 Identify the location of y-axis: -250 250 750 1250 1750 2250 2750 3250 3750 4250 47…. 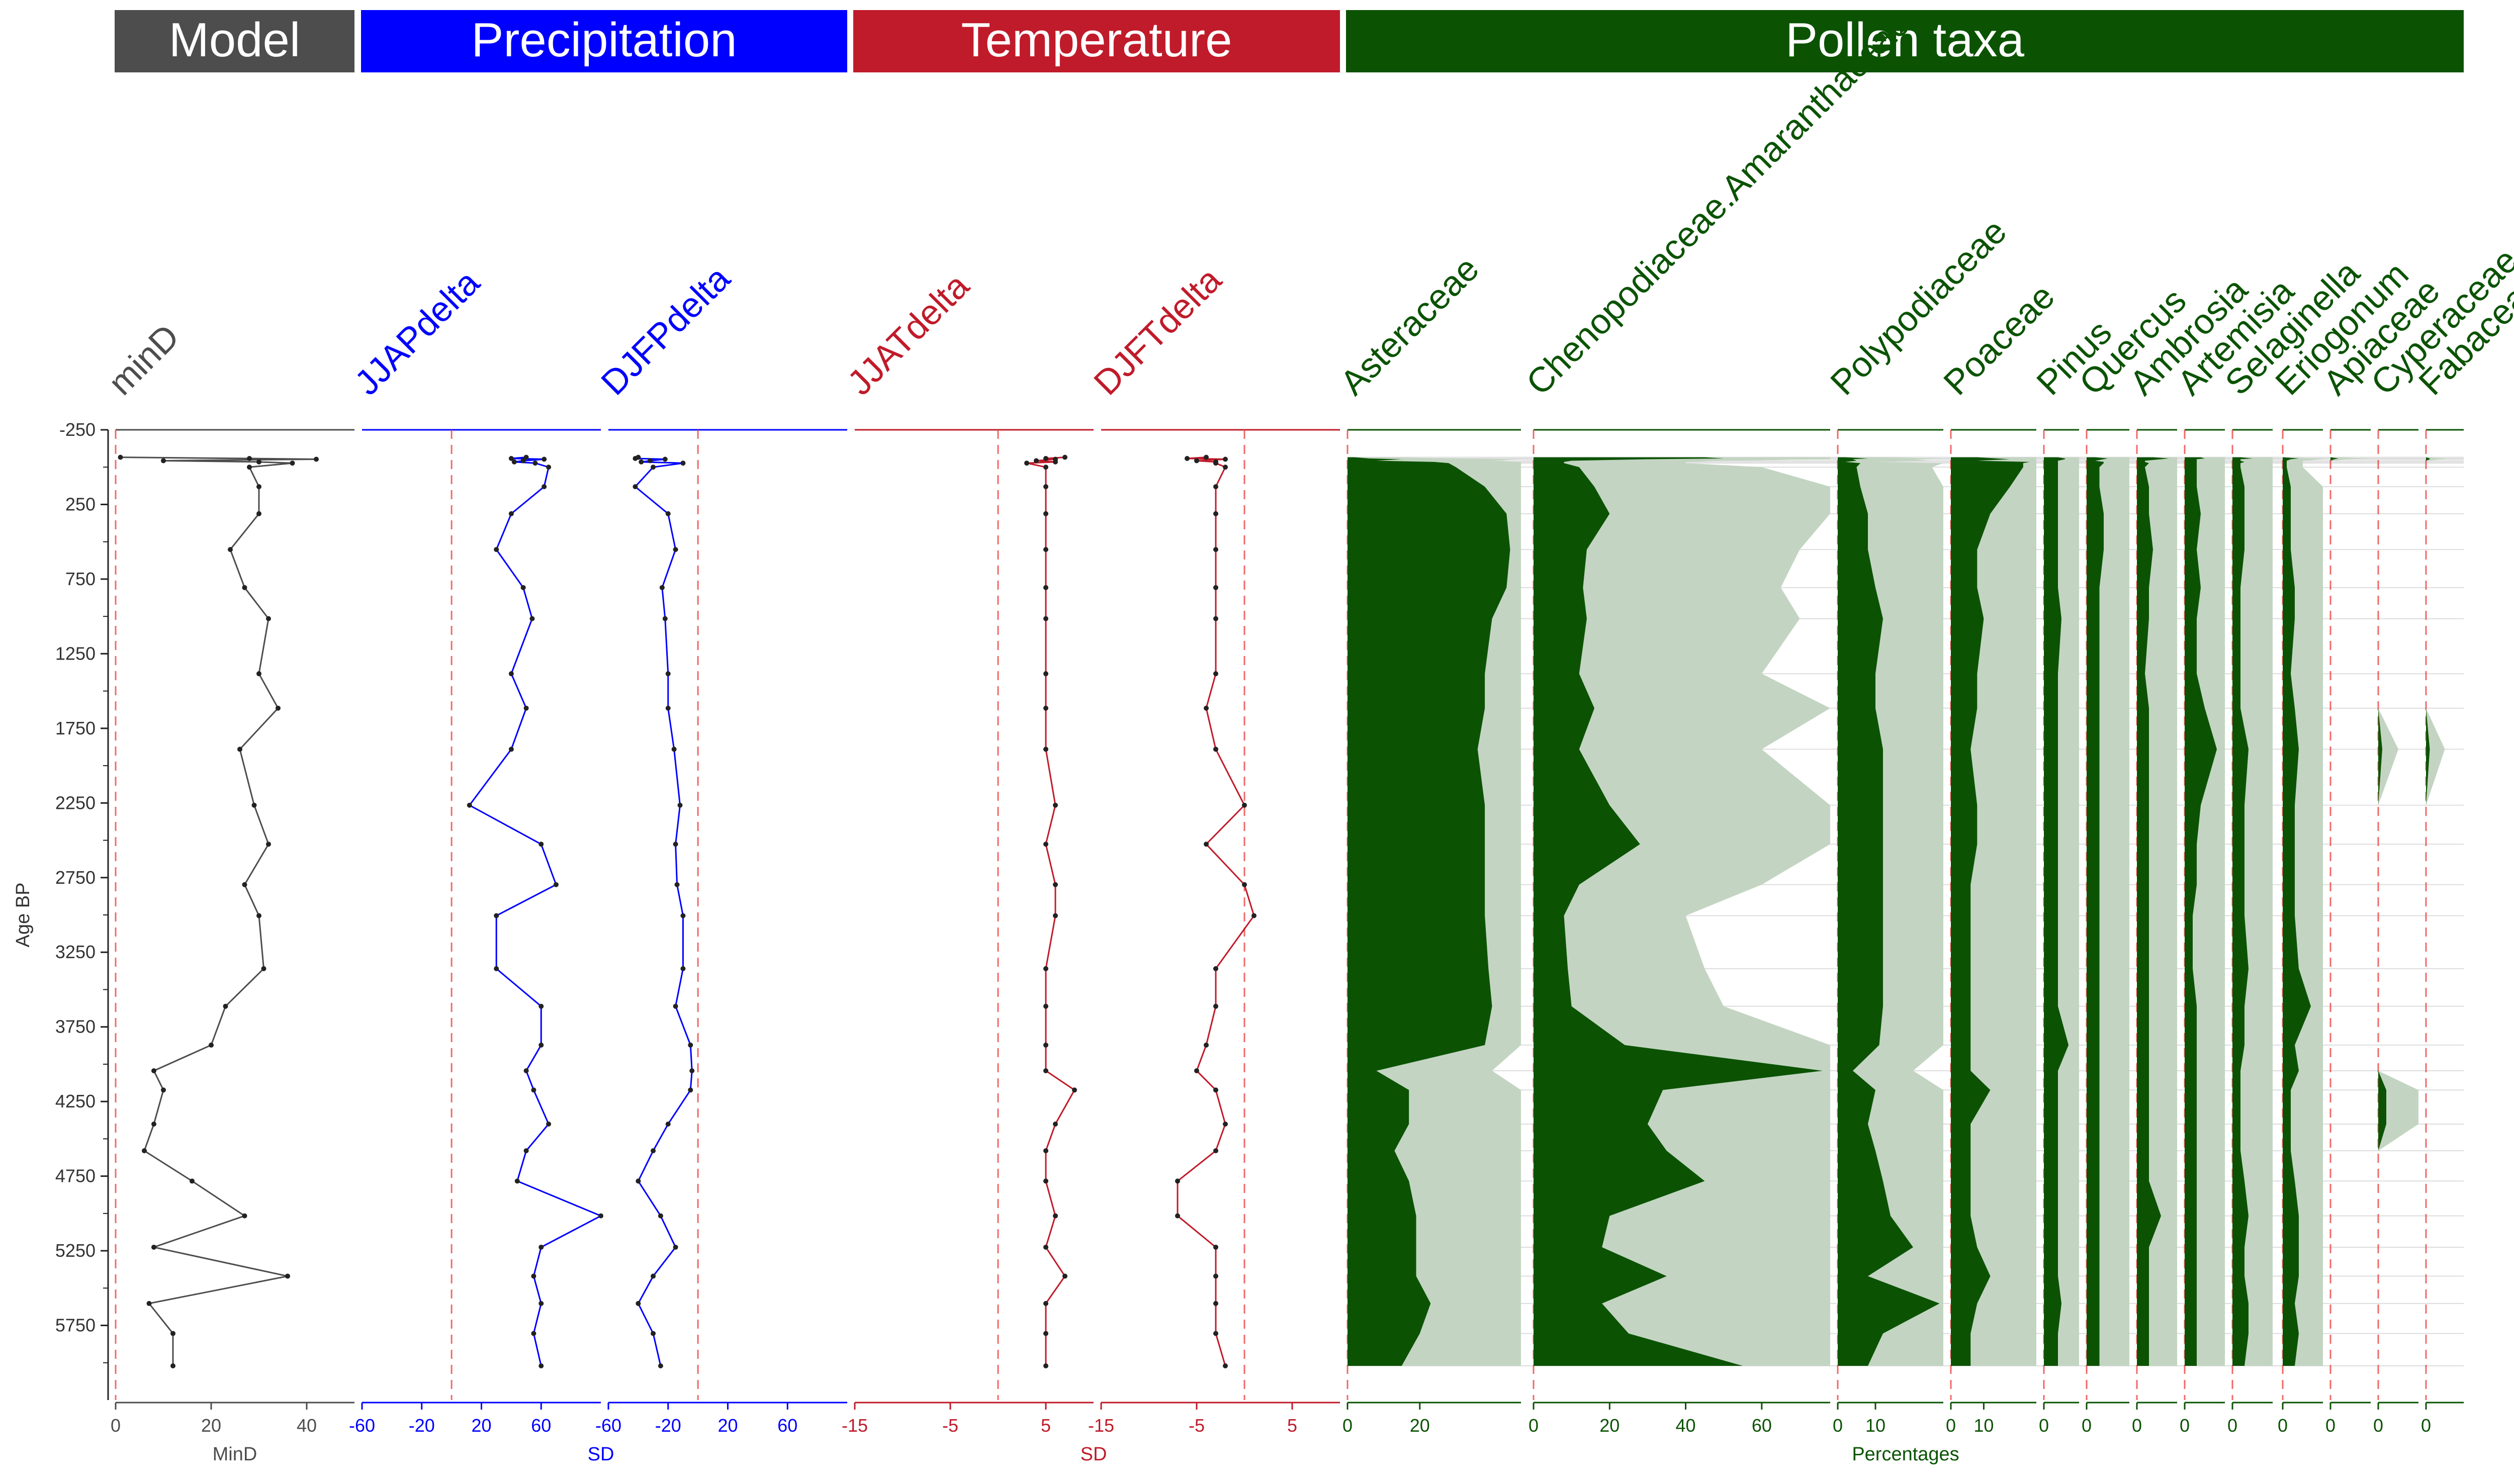
(61, 909).